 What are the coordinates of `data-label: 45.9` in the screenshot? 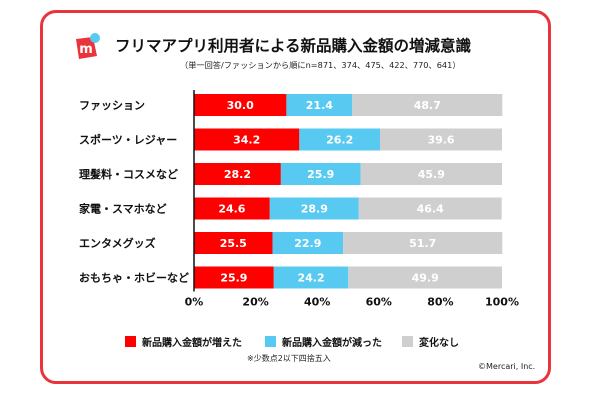 It's located at (431, 174).